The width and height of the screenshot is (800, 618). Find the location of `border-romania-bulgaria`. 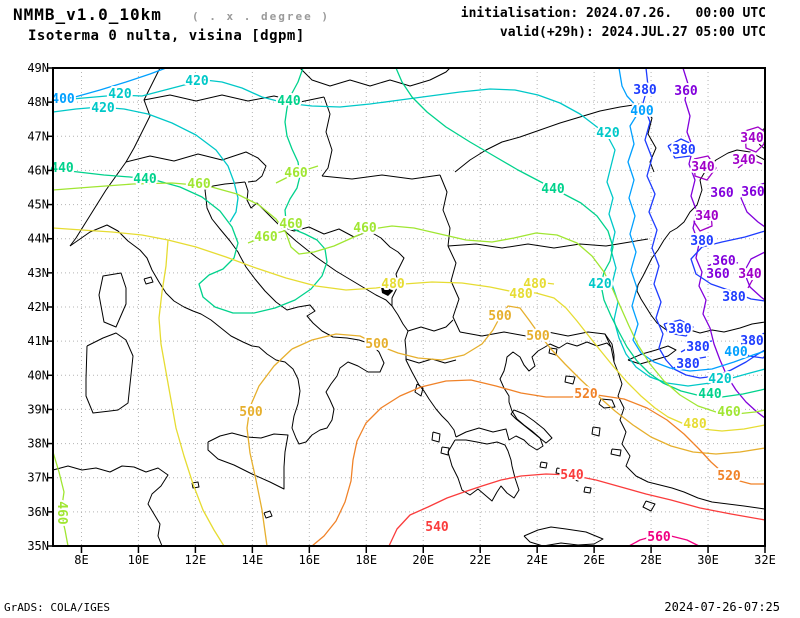

border-romania-bulgaria is located at coordinates (548, 243).